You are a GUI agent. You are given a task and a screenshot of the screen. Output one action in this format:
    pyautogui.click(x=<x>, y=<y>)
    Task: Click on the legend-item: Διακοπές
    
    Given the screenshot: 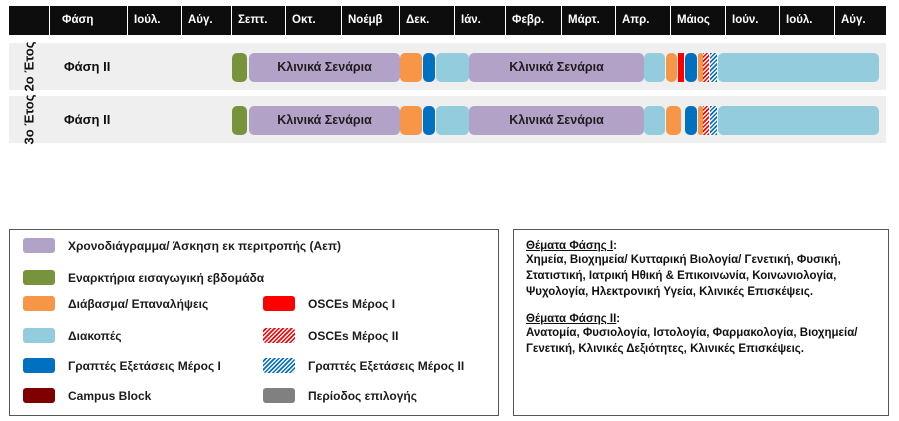 What is the action you would take?
    pyautogui.click(x=72, y=335)
    